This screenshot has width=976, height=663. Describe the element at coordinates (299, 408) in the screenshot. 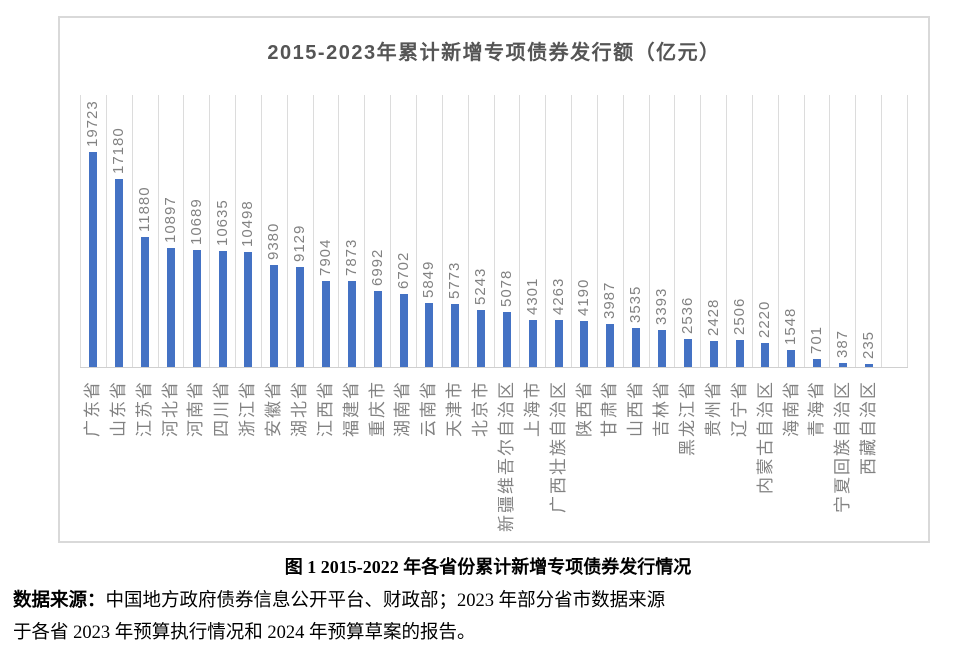

I see `category-label: 湖北省` at that location.